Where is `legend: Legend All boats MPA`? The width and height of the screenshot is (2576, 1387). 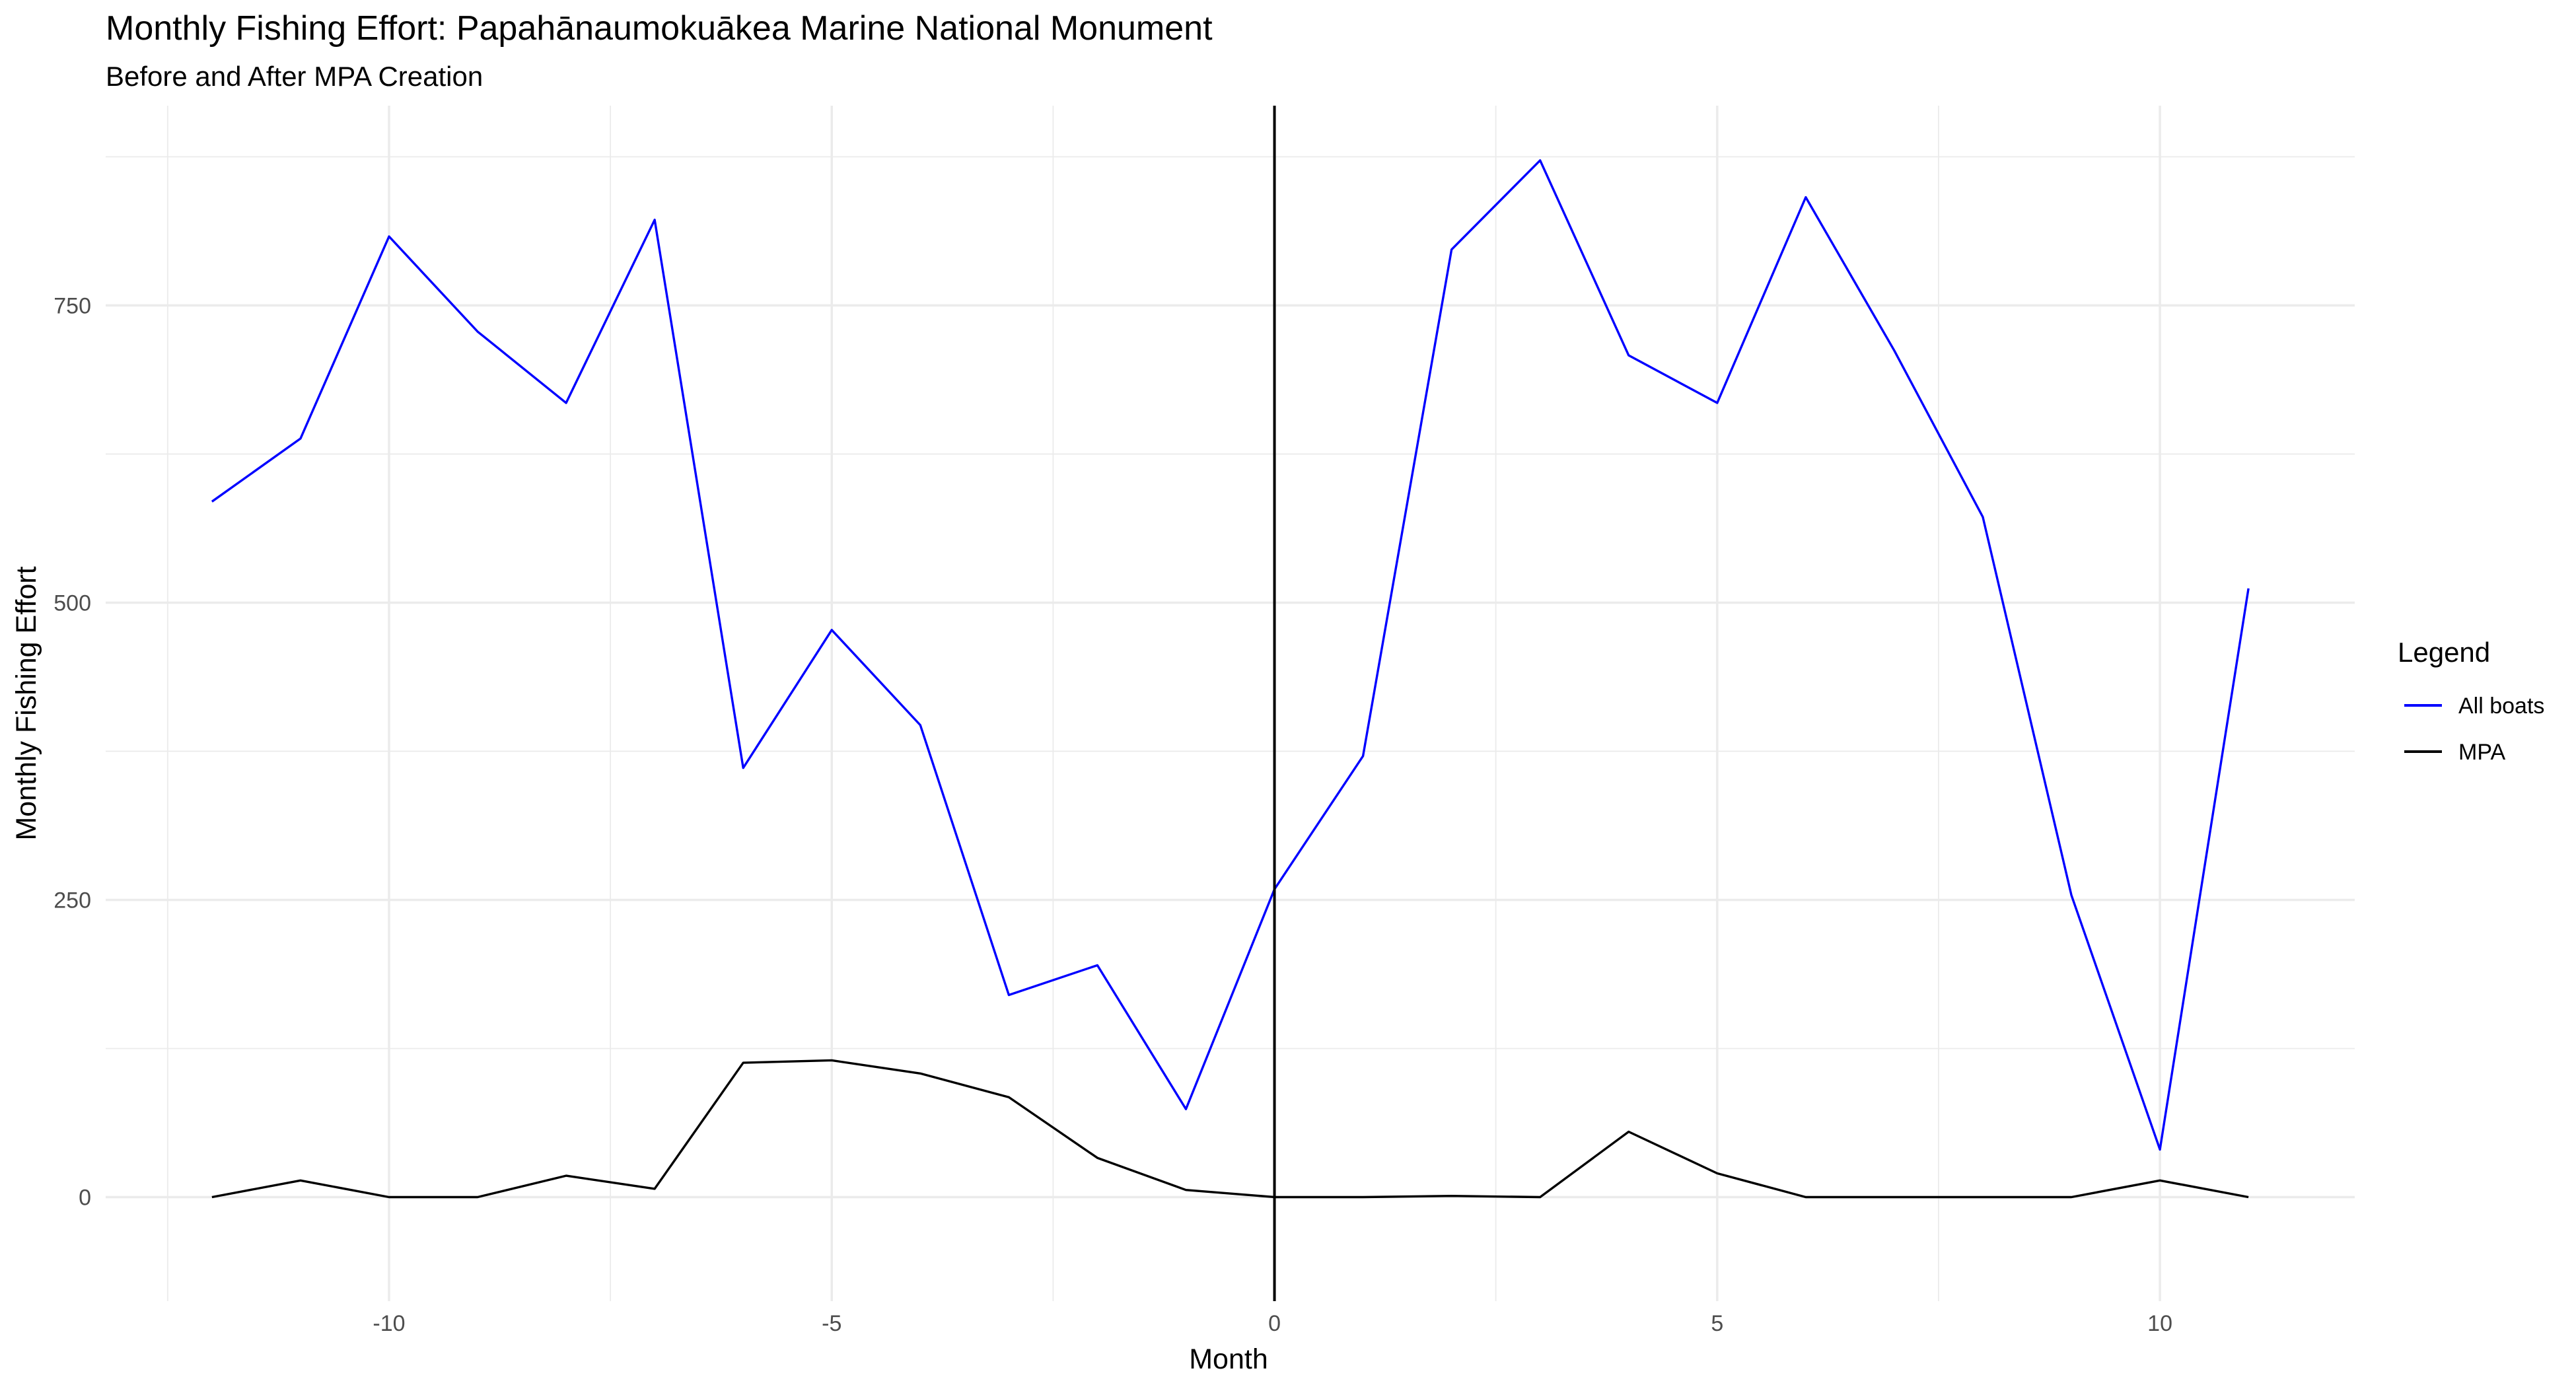 legend: Legend All boats MPA is located at coordinates (2471, 701).